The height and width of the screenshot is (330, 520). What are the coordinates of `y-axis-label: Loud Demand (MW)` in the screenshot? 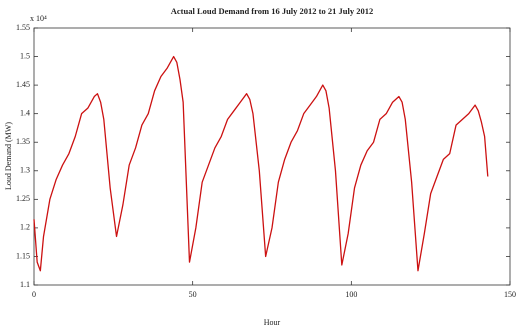 It's located at (8, 156).